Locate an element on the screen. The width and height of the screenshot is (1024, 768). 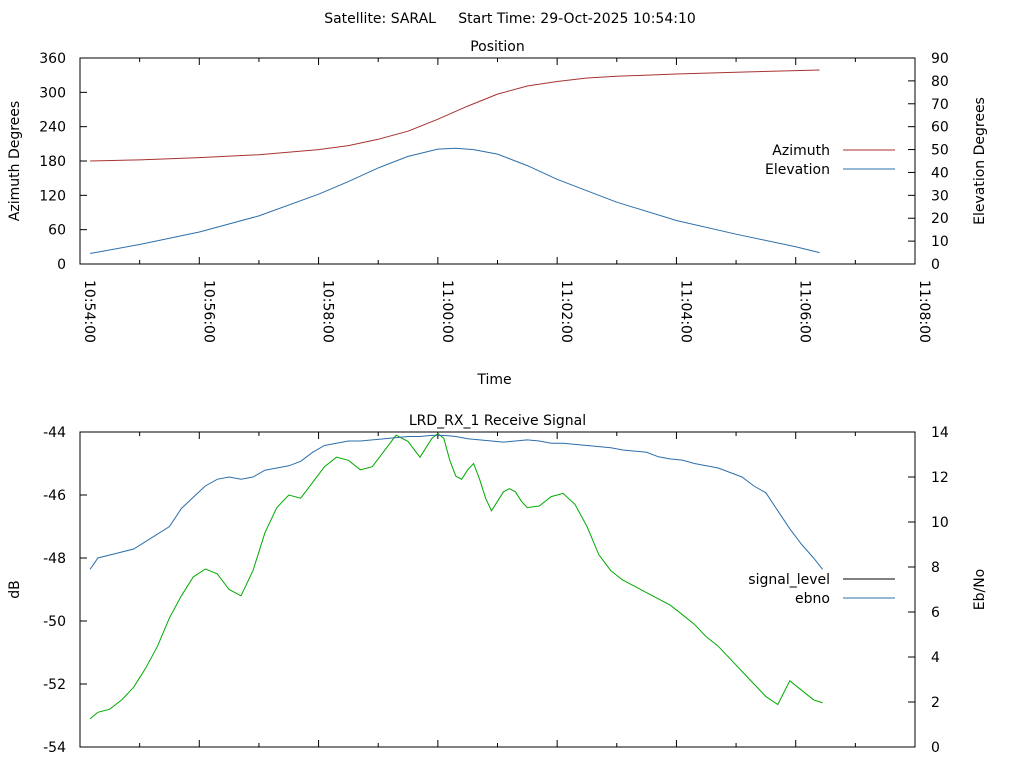
legend-label-elevation: Elevation is located at coordinates (797, 170).